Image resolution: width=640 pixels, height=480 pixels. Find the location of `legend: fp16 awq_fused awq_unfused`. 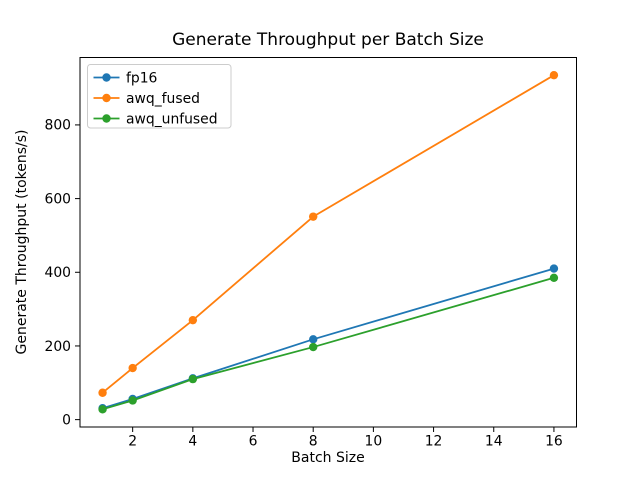

legend: fp16 awq_fused awq_unfused is located at coordinates (159, 96).